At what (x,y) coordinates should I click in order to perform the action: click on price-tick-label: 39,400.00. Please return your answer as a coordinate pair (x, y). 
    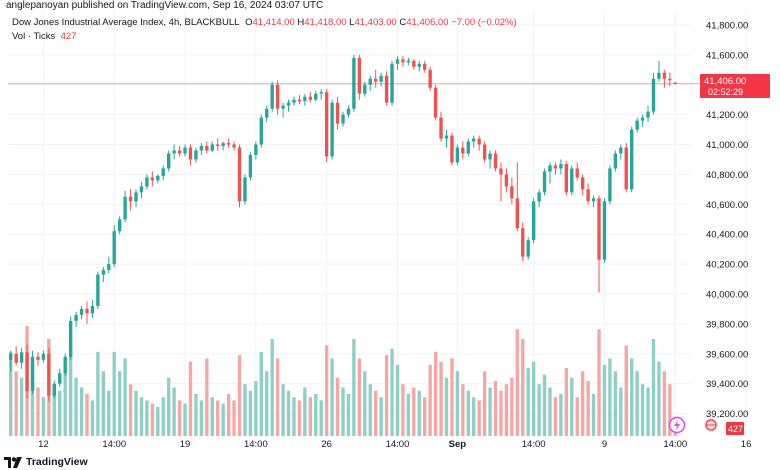
    Looking at the image, I should click on (727, 384).